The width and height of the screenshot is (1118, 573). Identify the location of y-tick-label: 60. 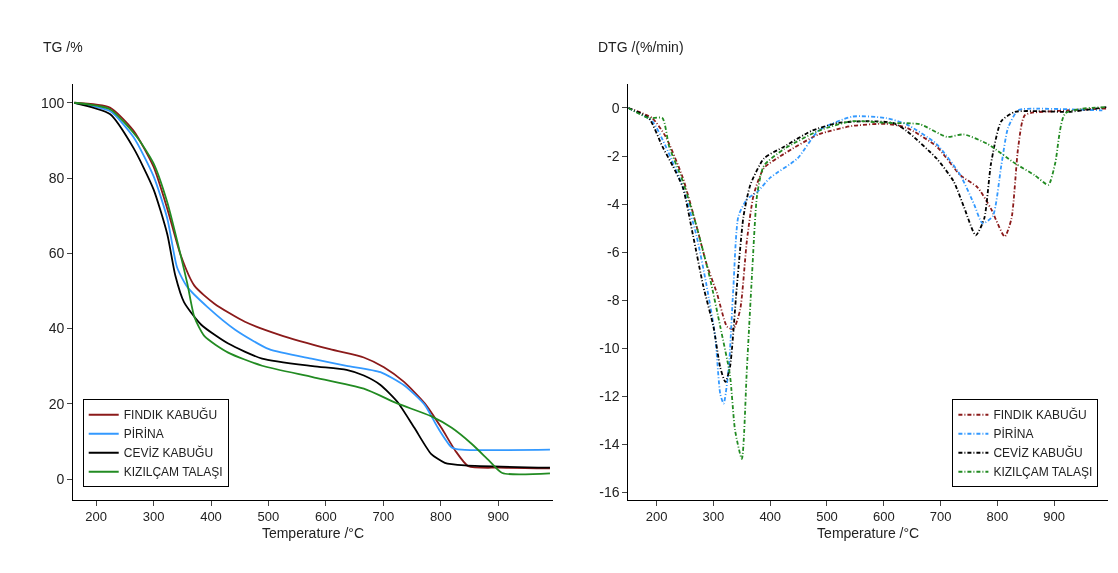
(56, 253).